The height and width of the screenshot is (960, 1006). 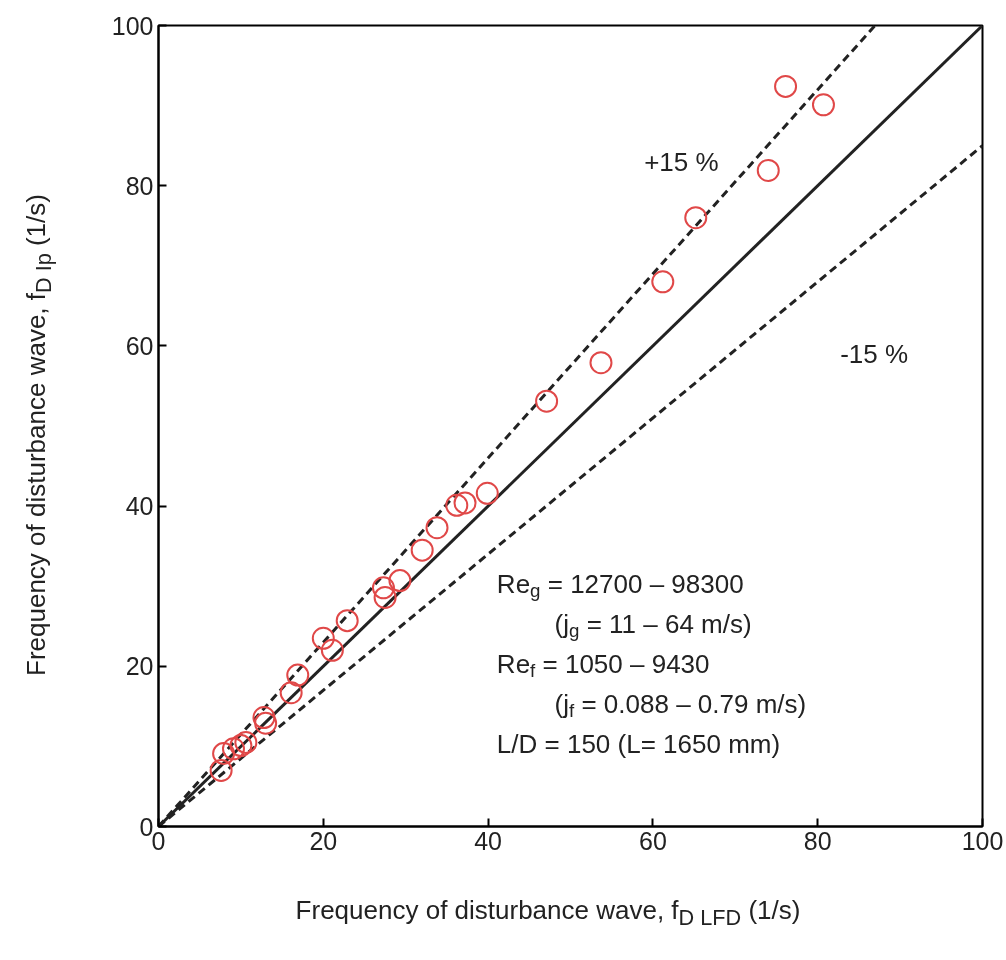 I want to click on annotation: +15 %, so click(x=681, y=161).